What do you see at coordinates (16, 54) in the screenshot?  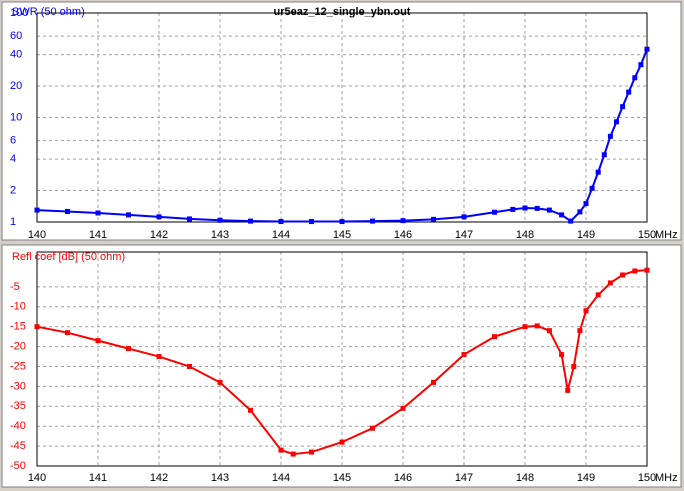 I see `y-tick-label: 40` at bounding box center [16, 54].